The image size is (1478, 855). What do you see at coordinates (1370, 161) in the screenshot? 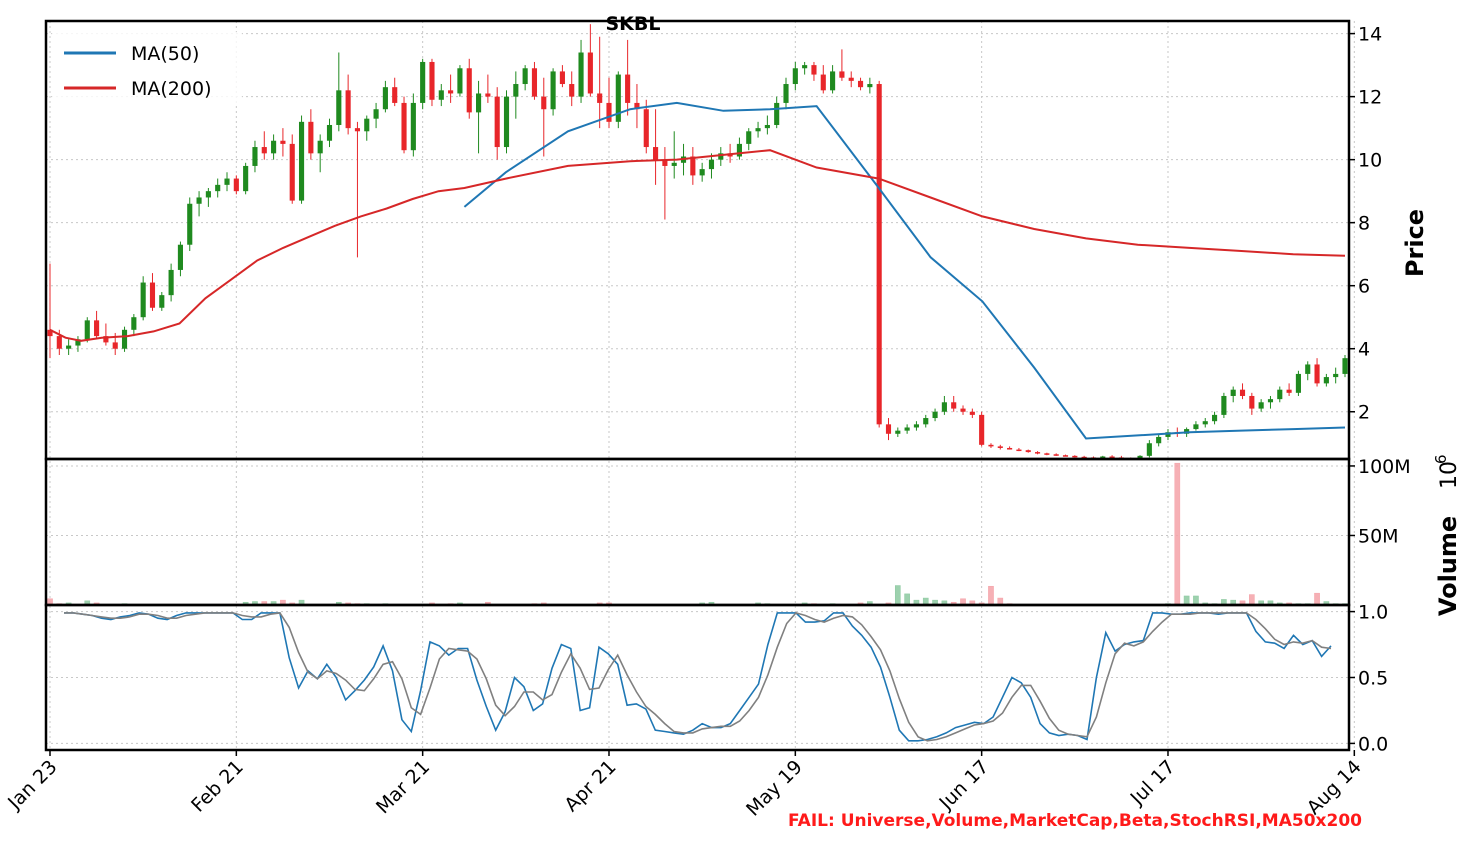
I see `price-tick-label: 10` at bounding box center [1370, 161].